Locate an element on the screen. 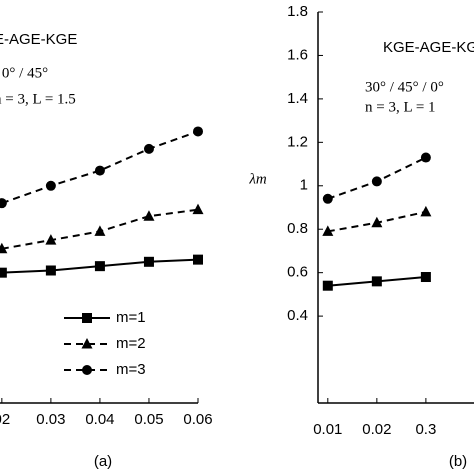  series-line is located at coordinates (100, 167).